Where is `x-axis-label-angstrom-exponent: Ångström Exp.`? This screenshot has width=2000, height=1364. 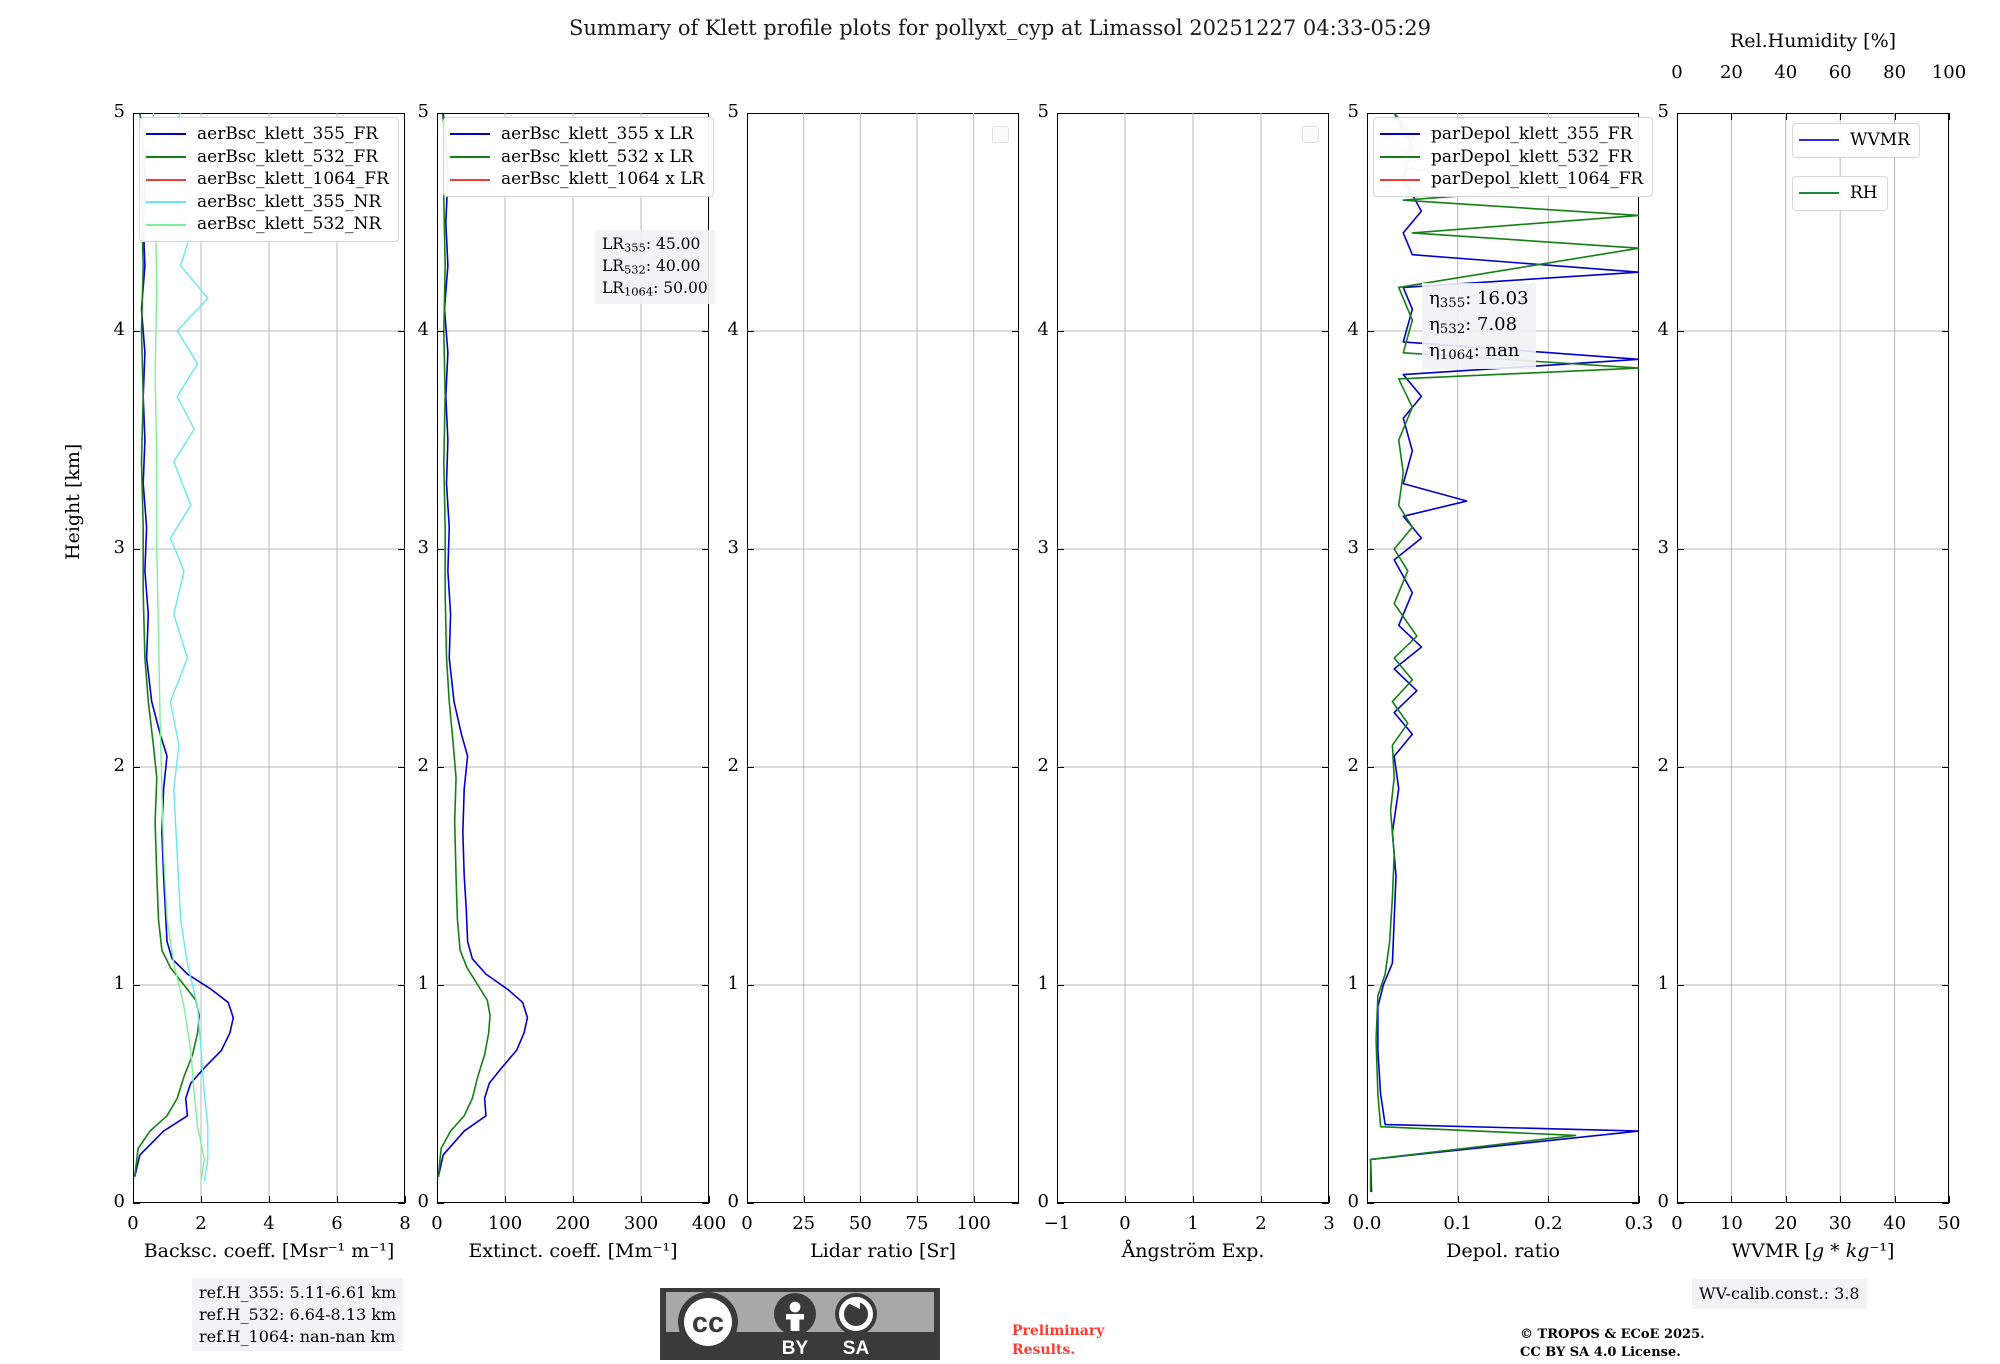
x-axis-label-angstrom-exponent: Ångström Exp. is located at coordinates (1193, 1251).